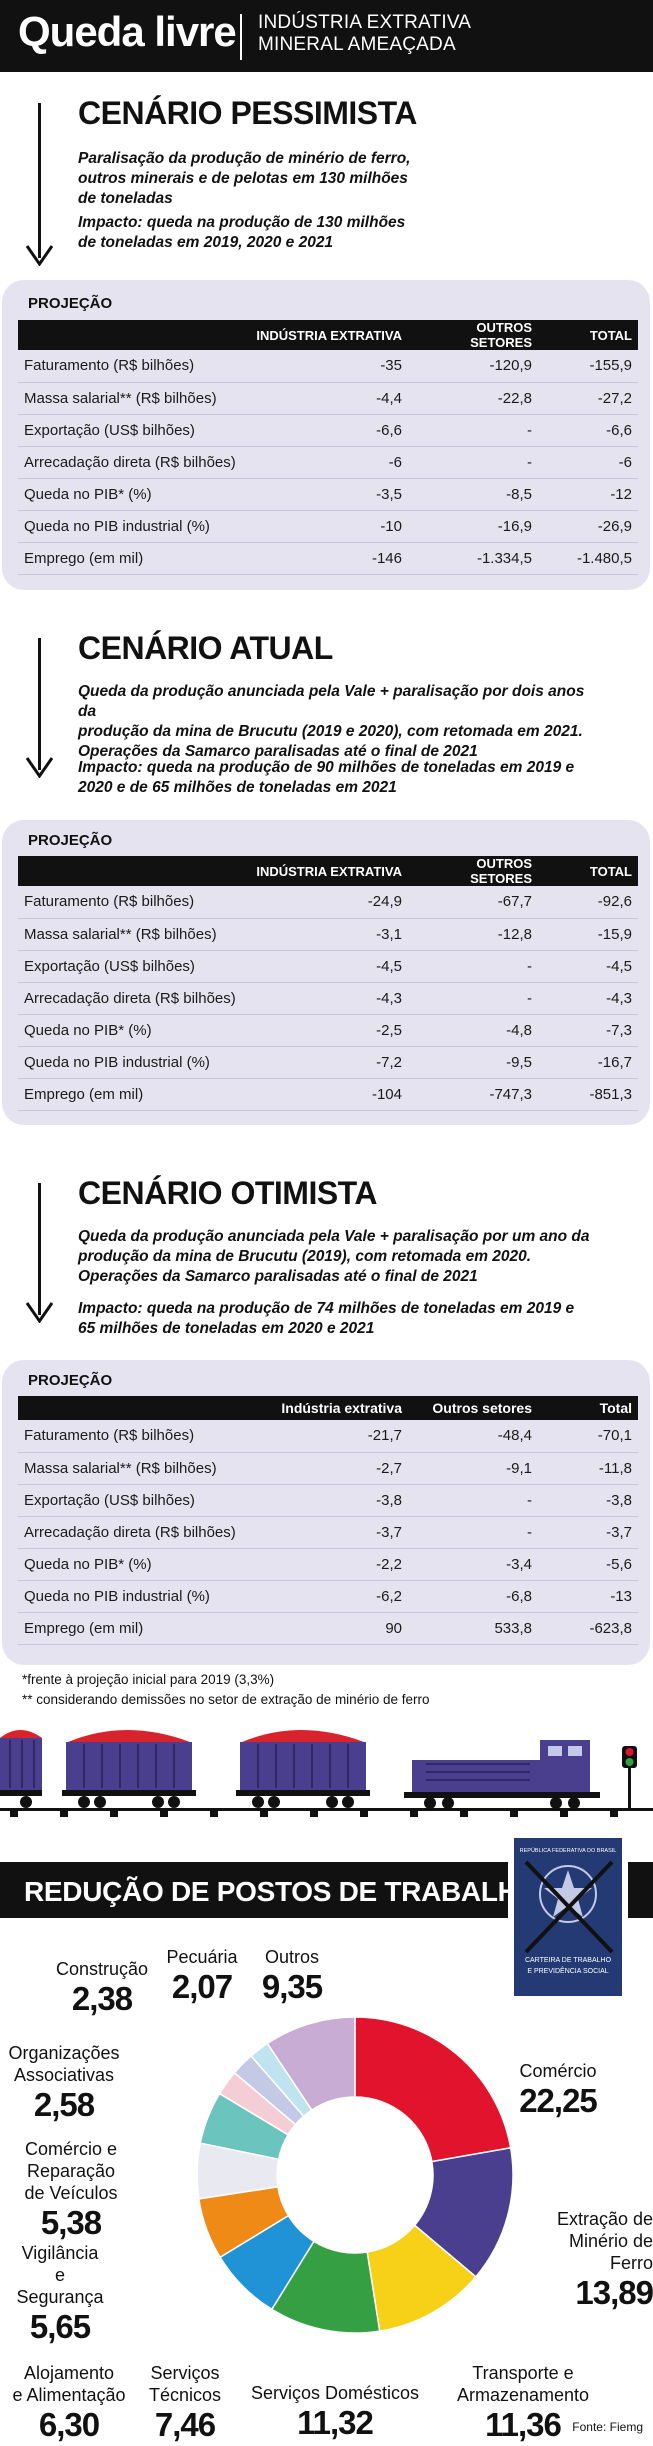 Image resolution: width=653 pixels, height=2446 pixels. Describe the element at coordinates (588, 1408) in the screenshot. I see `column-header: Total` at that location.